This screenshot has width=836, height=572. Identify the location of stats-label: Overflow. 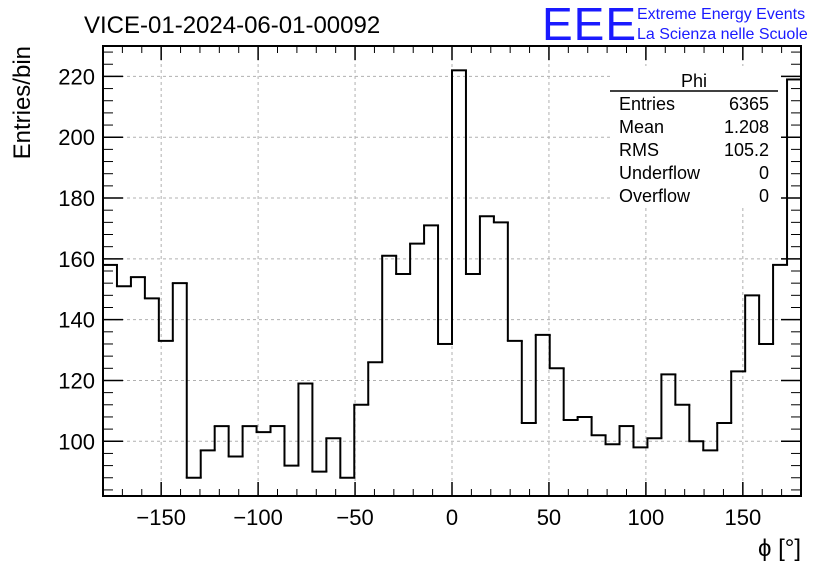
(655, 196).